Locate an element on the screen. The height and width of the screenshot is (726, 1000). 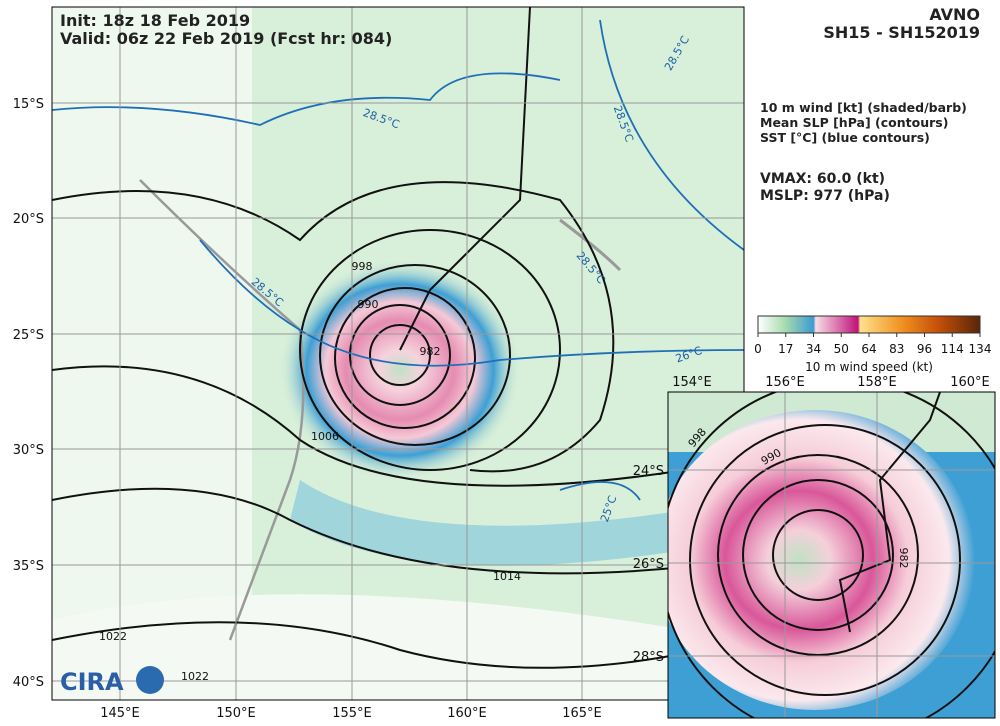
init-time: Init: 18z 18 Feb 2019 is located at coordinates (155, 20).